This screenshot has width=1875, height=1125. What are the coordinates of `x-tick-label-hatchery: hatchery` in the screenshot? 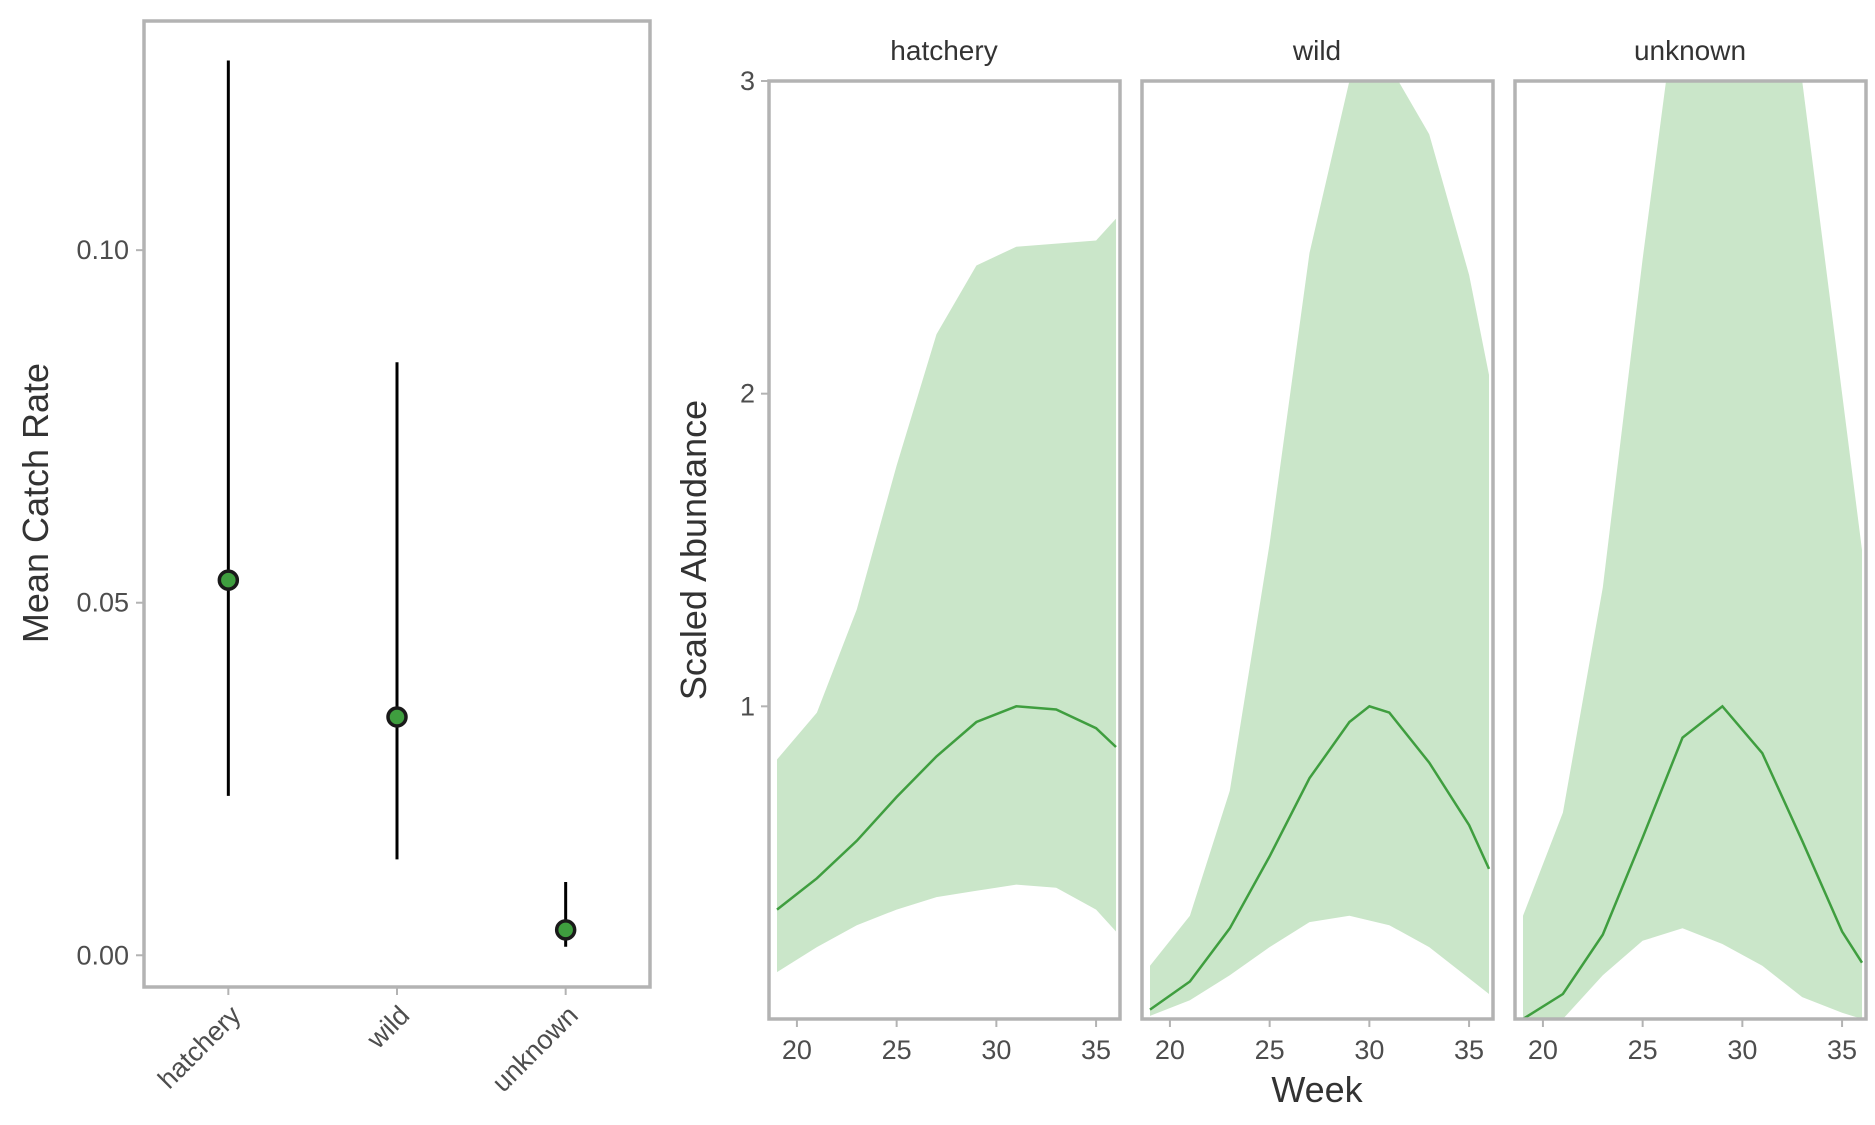 It's located at (199, 1047).